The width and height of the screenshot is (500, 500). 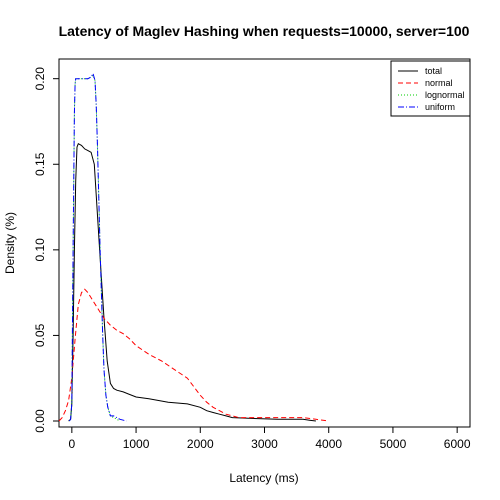 I want to click on series-line-normal, so click(x=193, y=355).